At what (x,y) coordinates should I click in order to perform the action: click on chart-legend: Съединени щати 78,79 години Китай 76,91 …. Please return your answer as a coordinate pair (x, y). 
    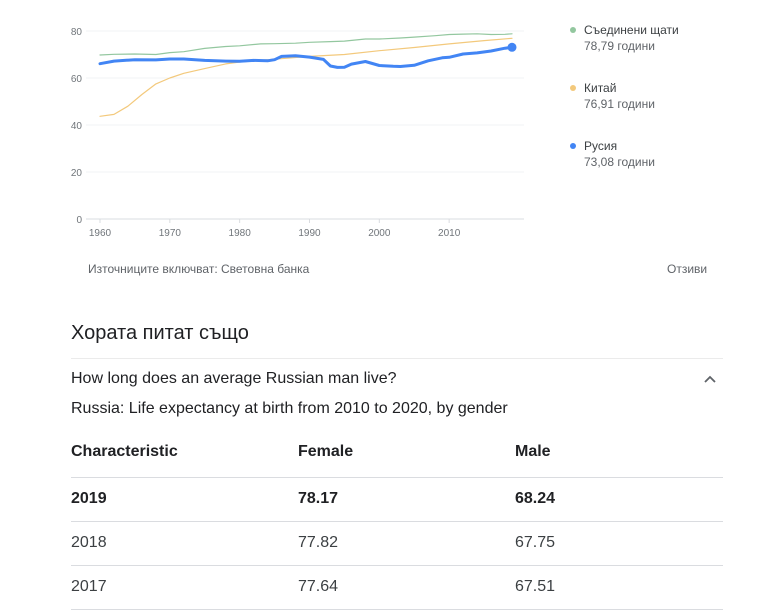
    Looking at the image, I should click on (640, 96).